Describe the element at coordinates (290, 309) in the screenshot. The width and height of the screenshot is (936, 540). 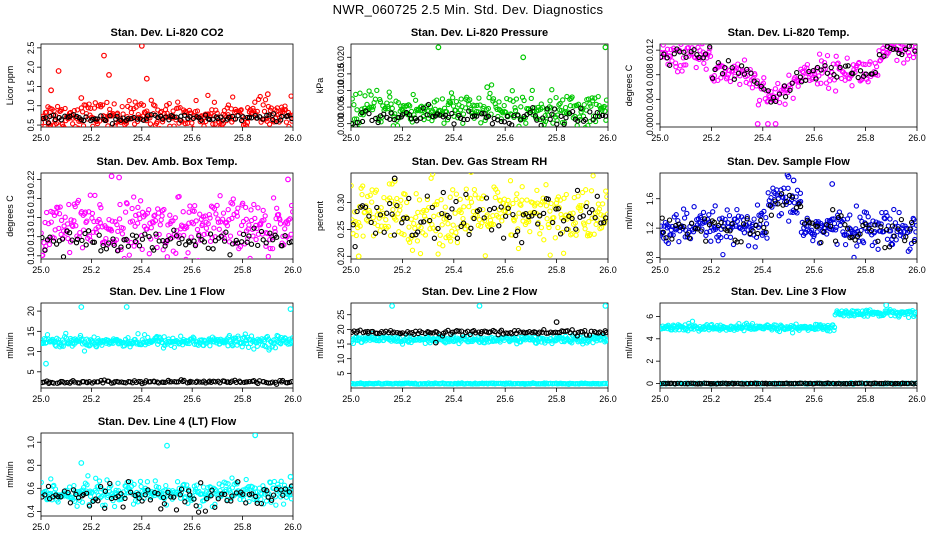
I see `data-point-outlier` at that location.